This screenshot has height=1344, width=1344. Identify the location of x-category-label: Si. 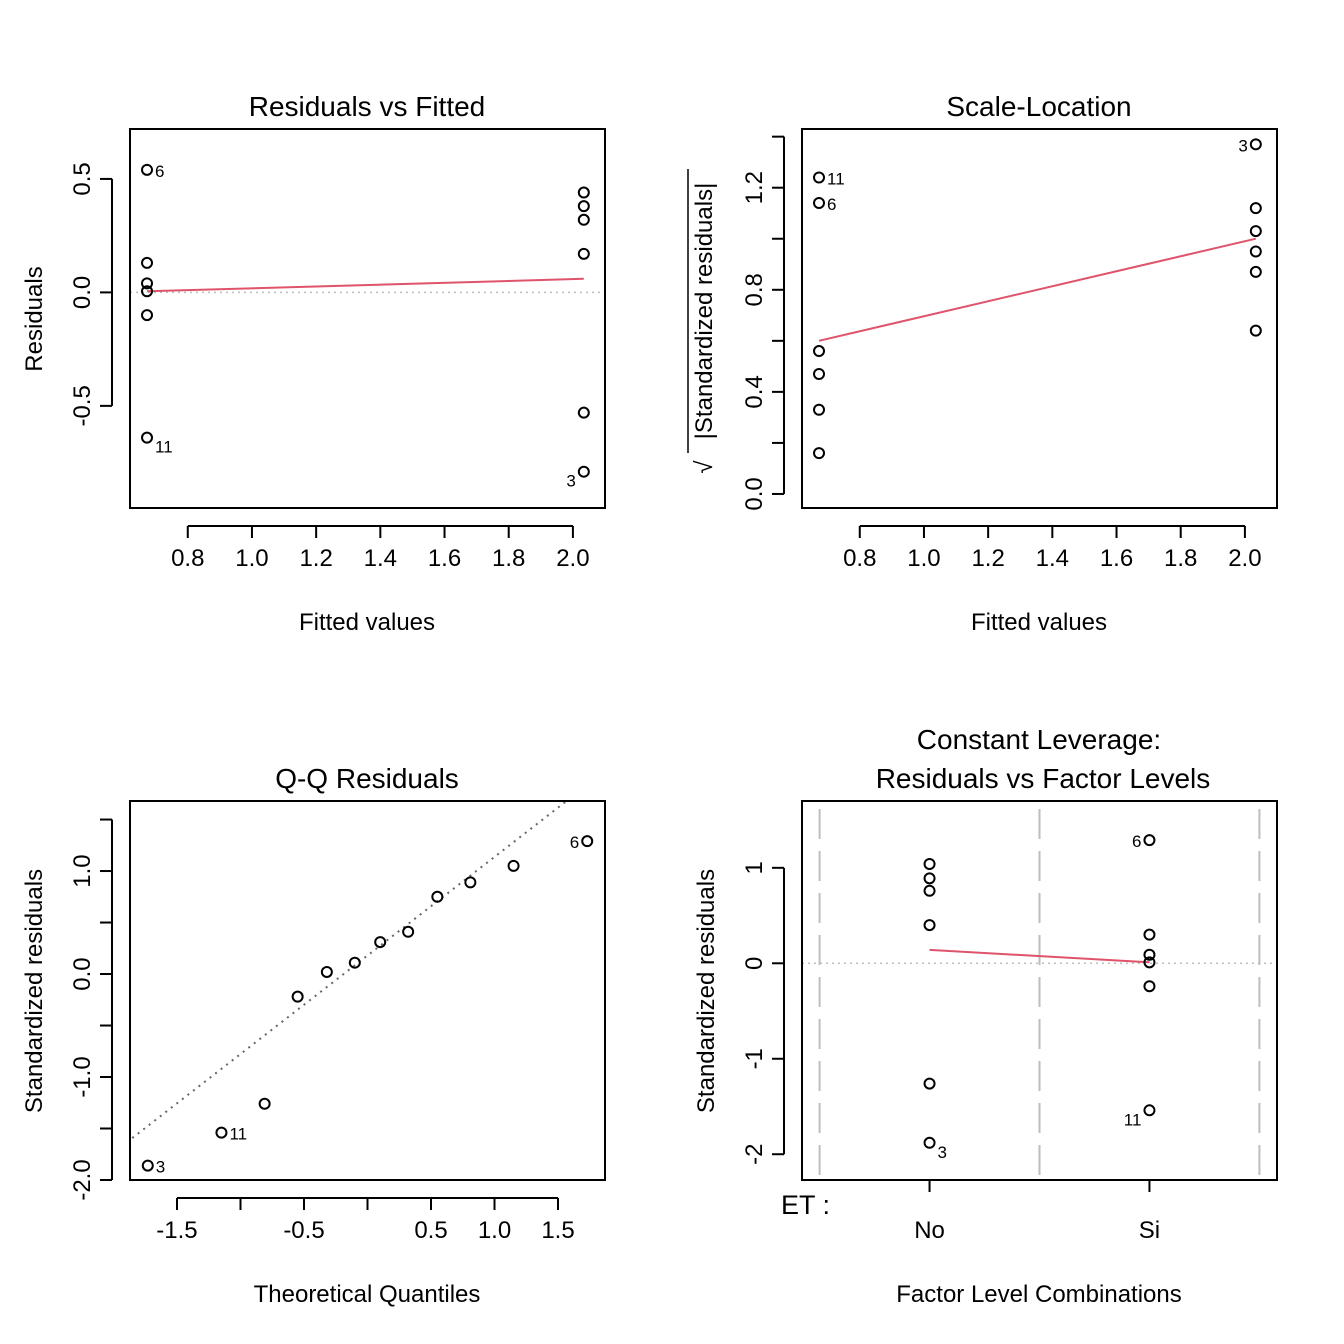
(1149, 1230).